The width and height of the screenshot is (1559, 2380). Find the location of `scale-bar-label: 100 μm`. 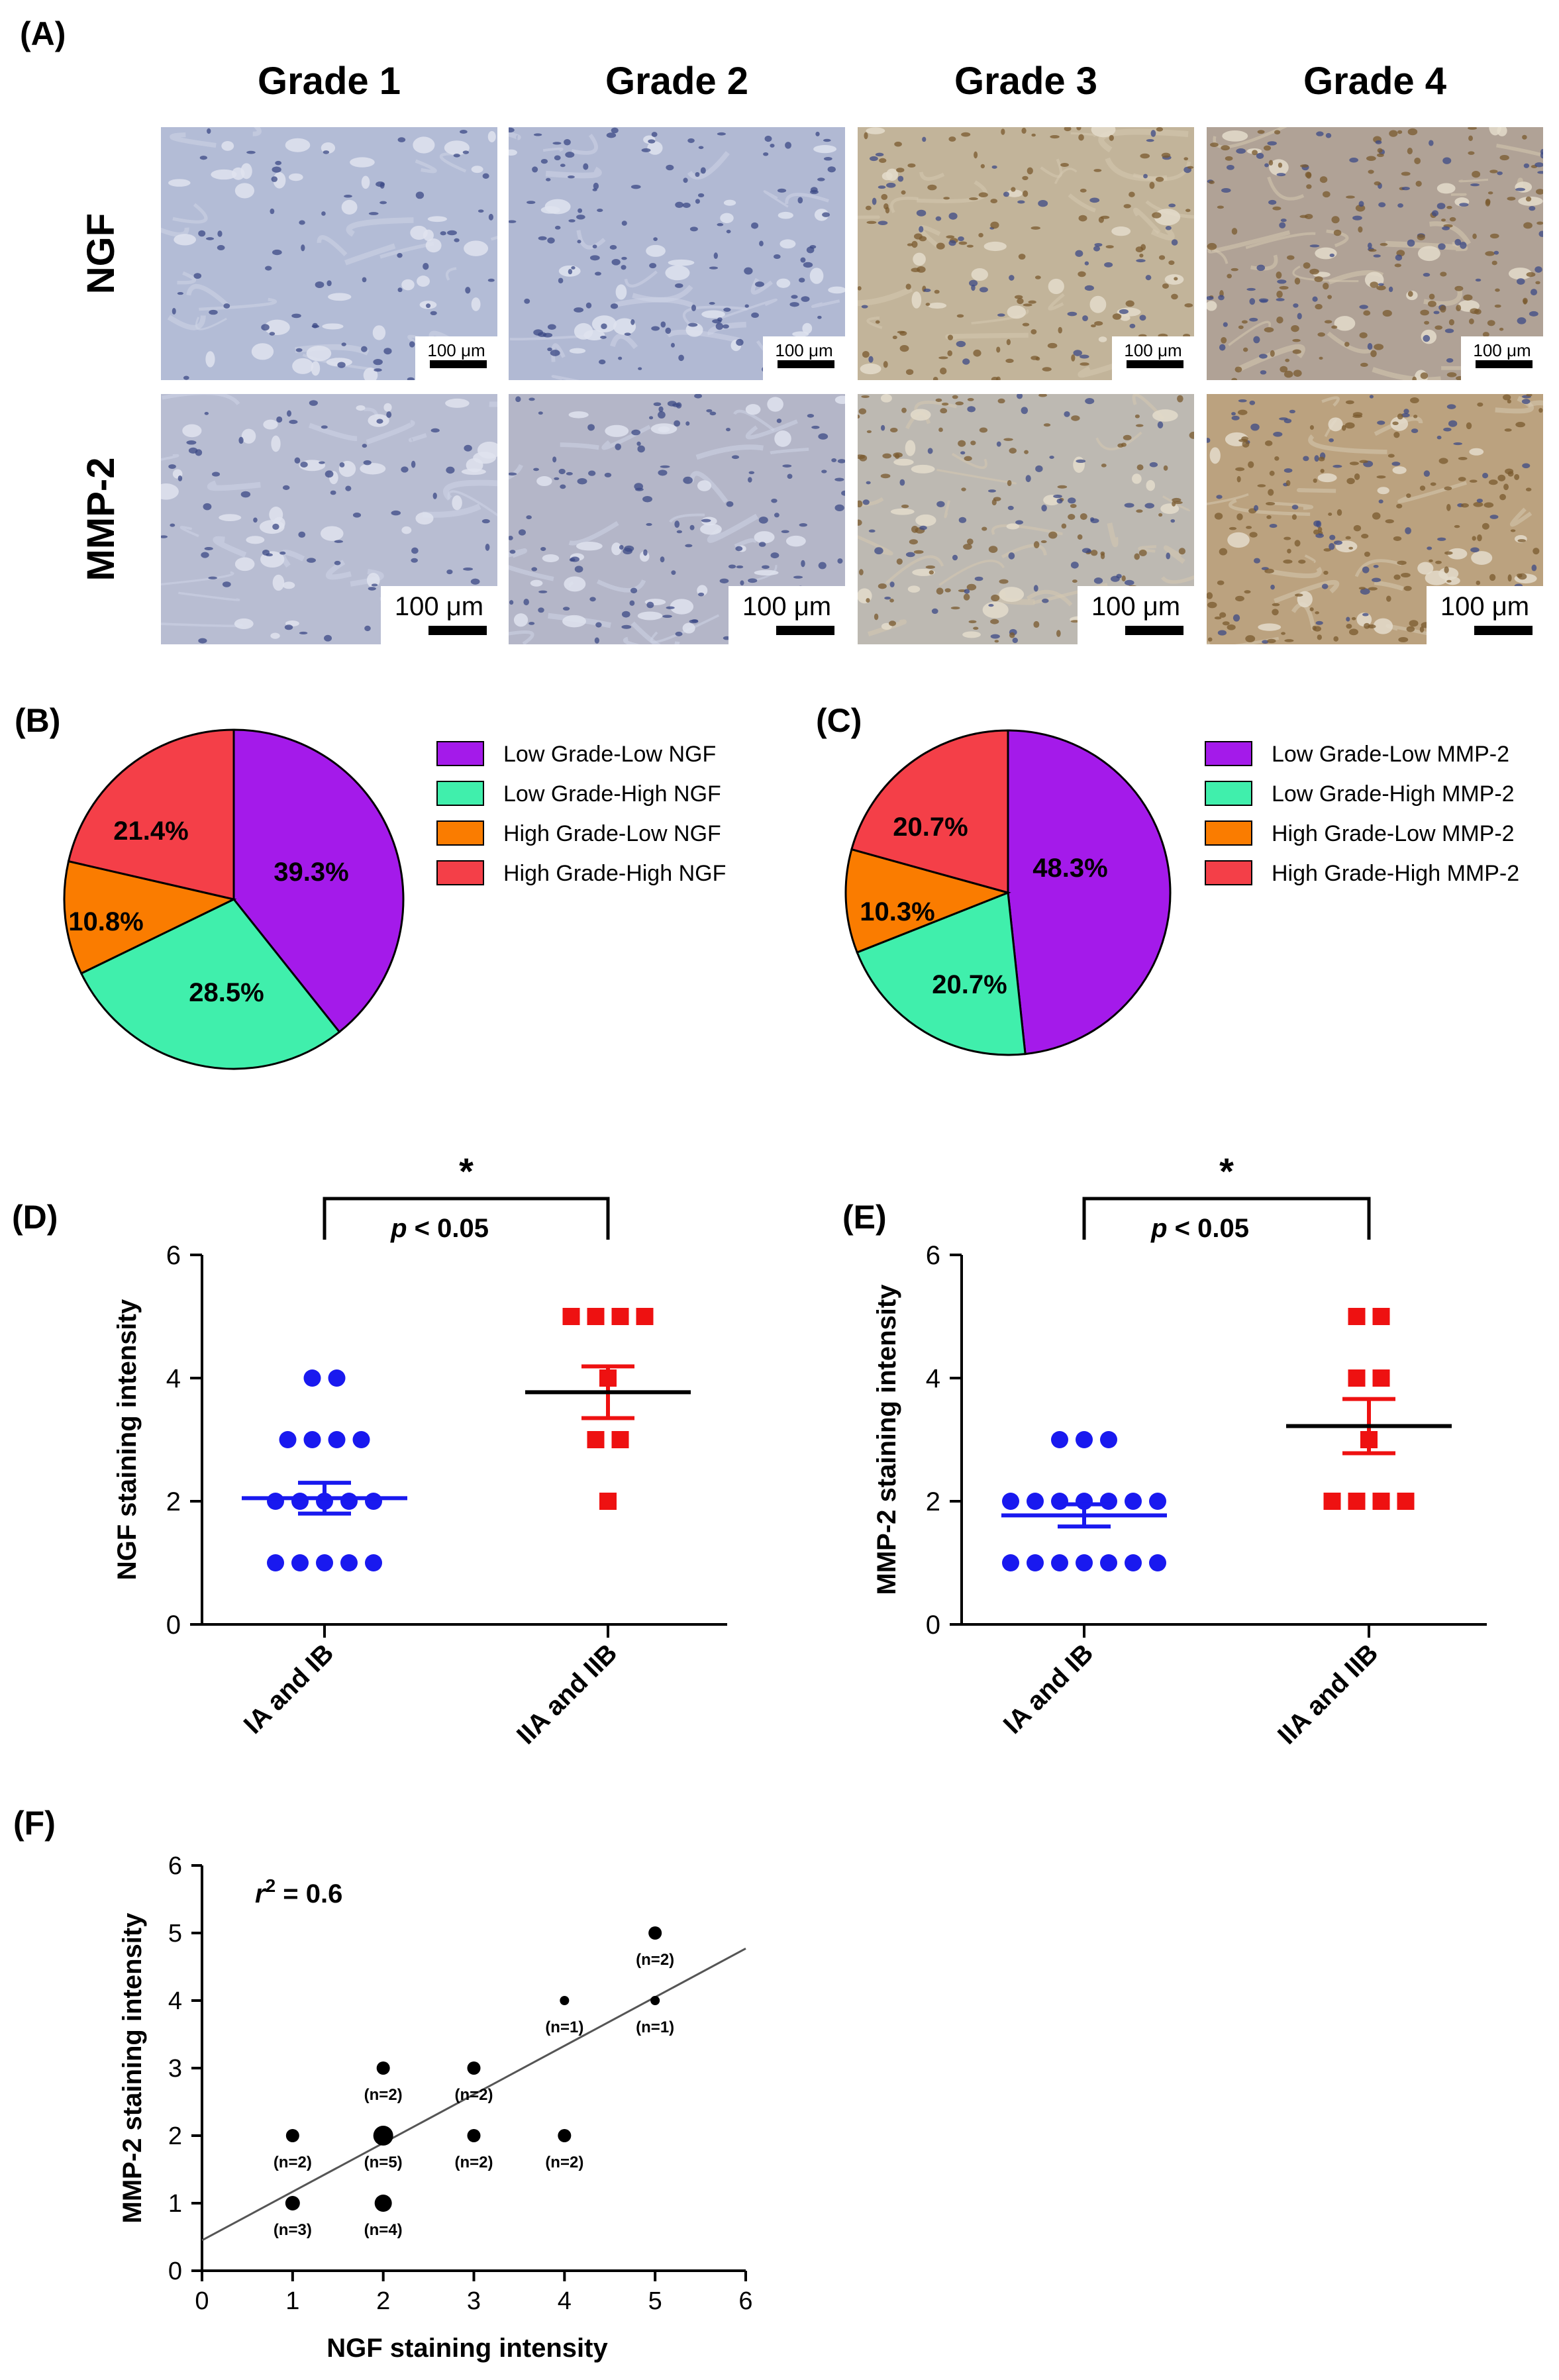

scale-bar-label: 100 μm is located at coordinates (1136, 607).